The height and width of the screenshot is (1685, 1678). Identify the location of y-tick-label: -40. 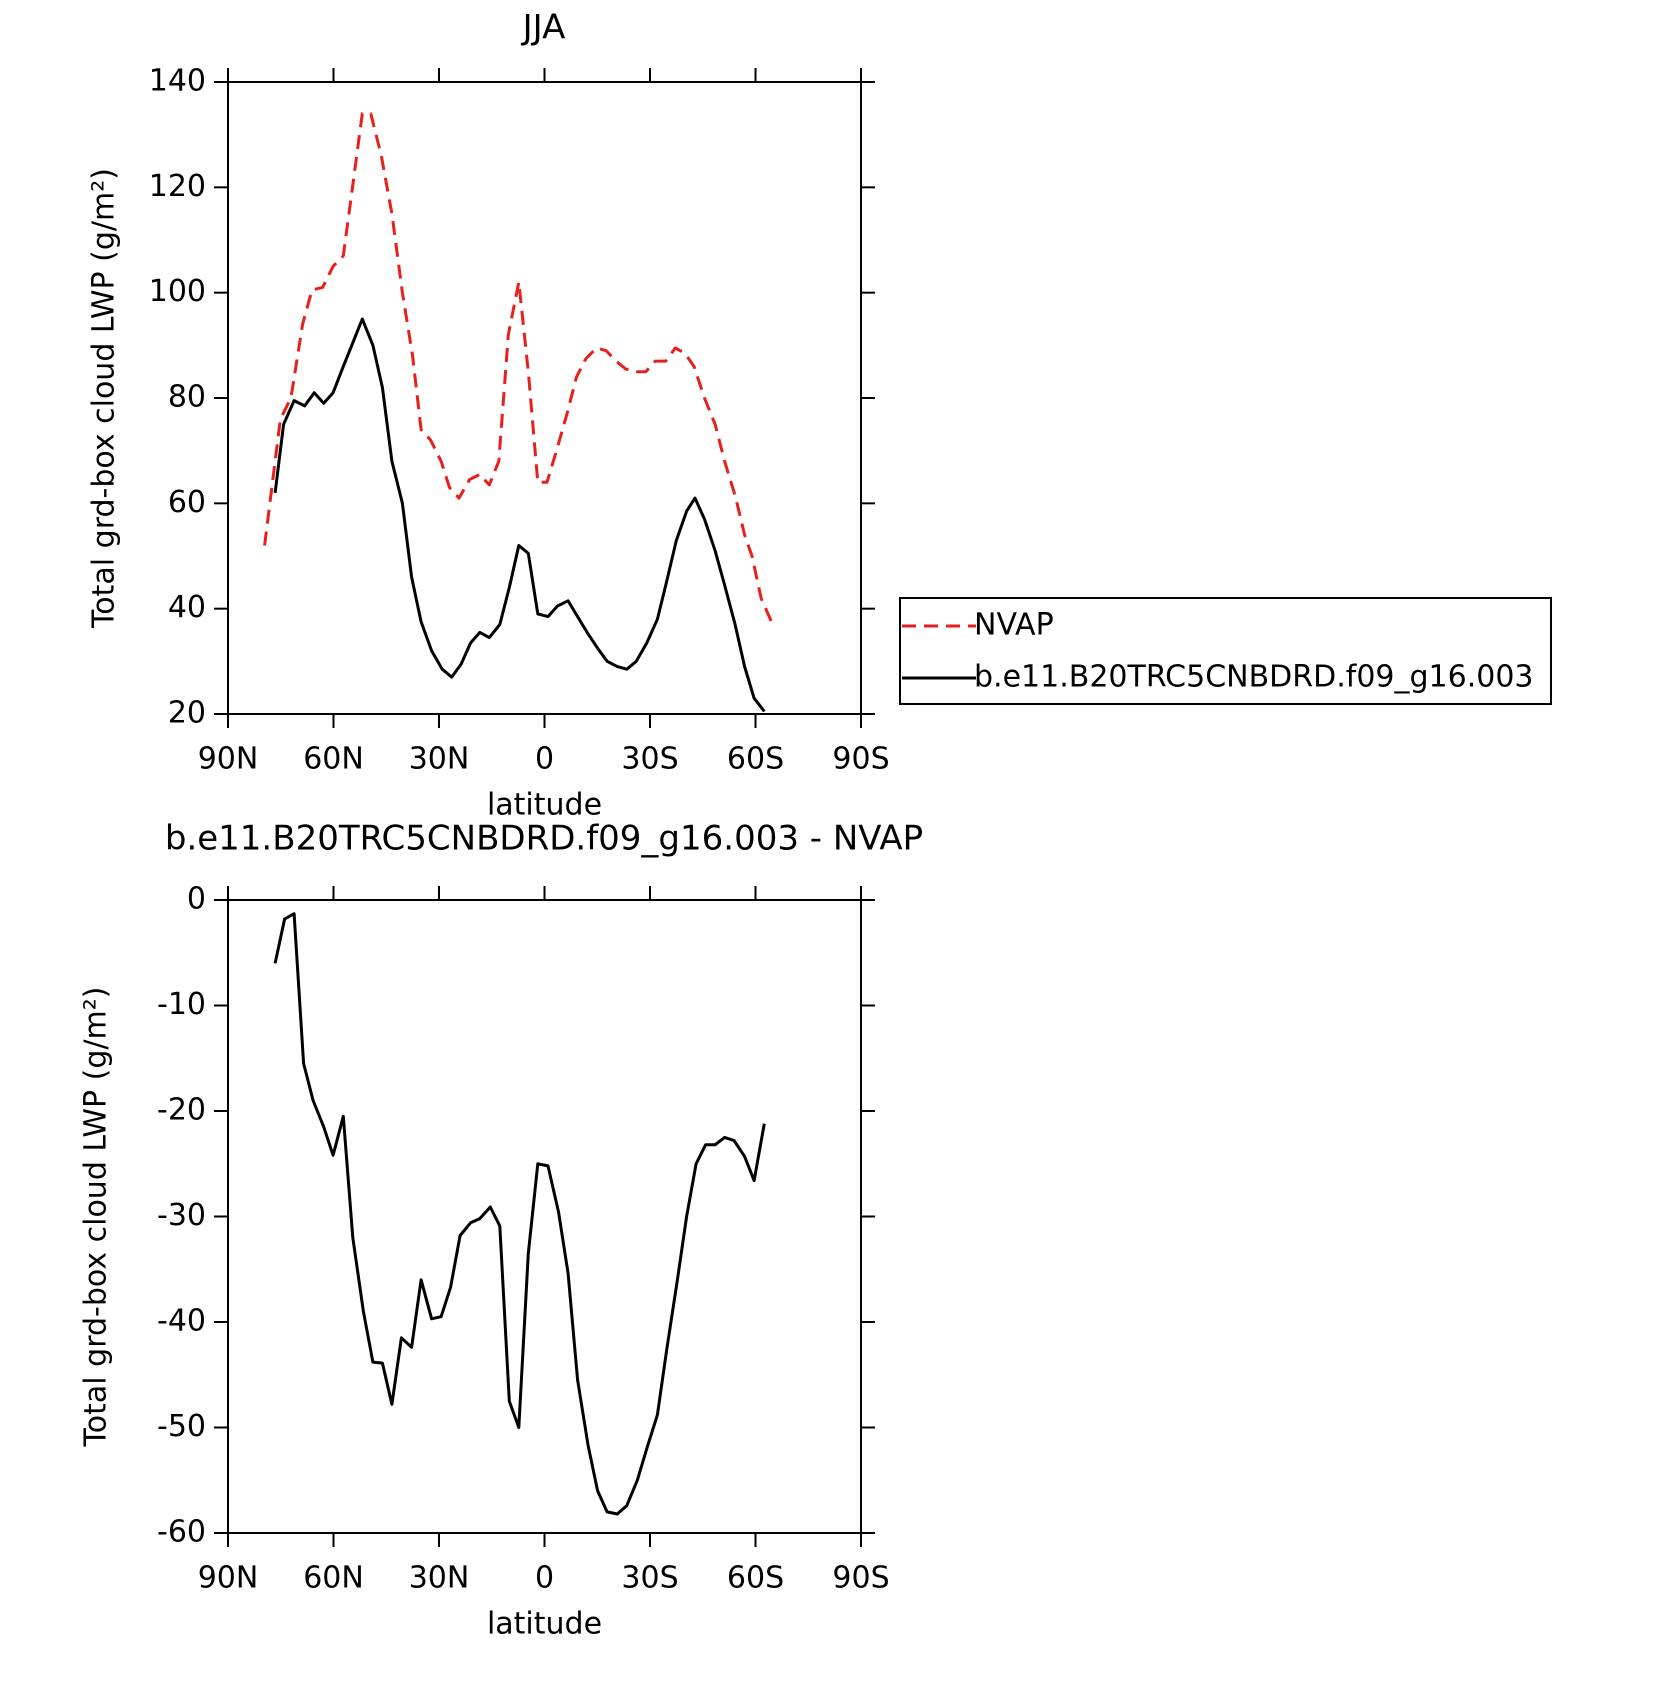
(181, 1321).